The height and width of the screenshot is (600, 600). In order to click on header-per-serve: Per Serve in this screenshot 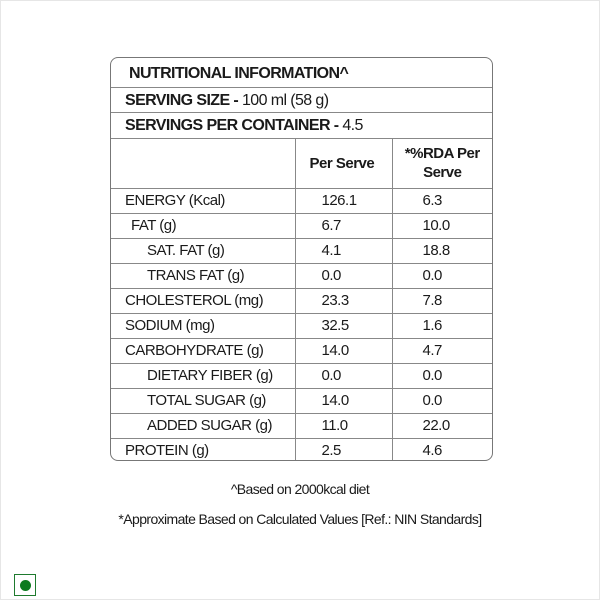, I will do `click(343, 164)`.